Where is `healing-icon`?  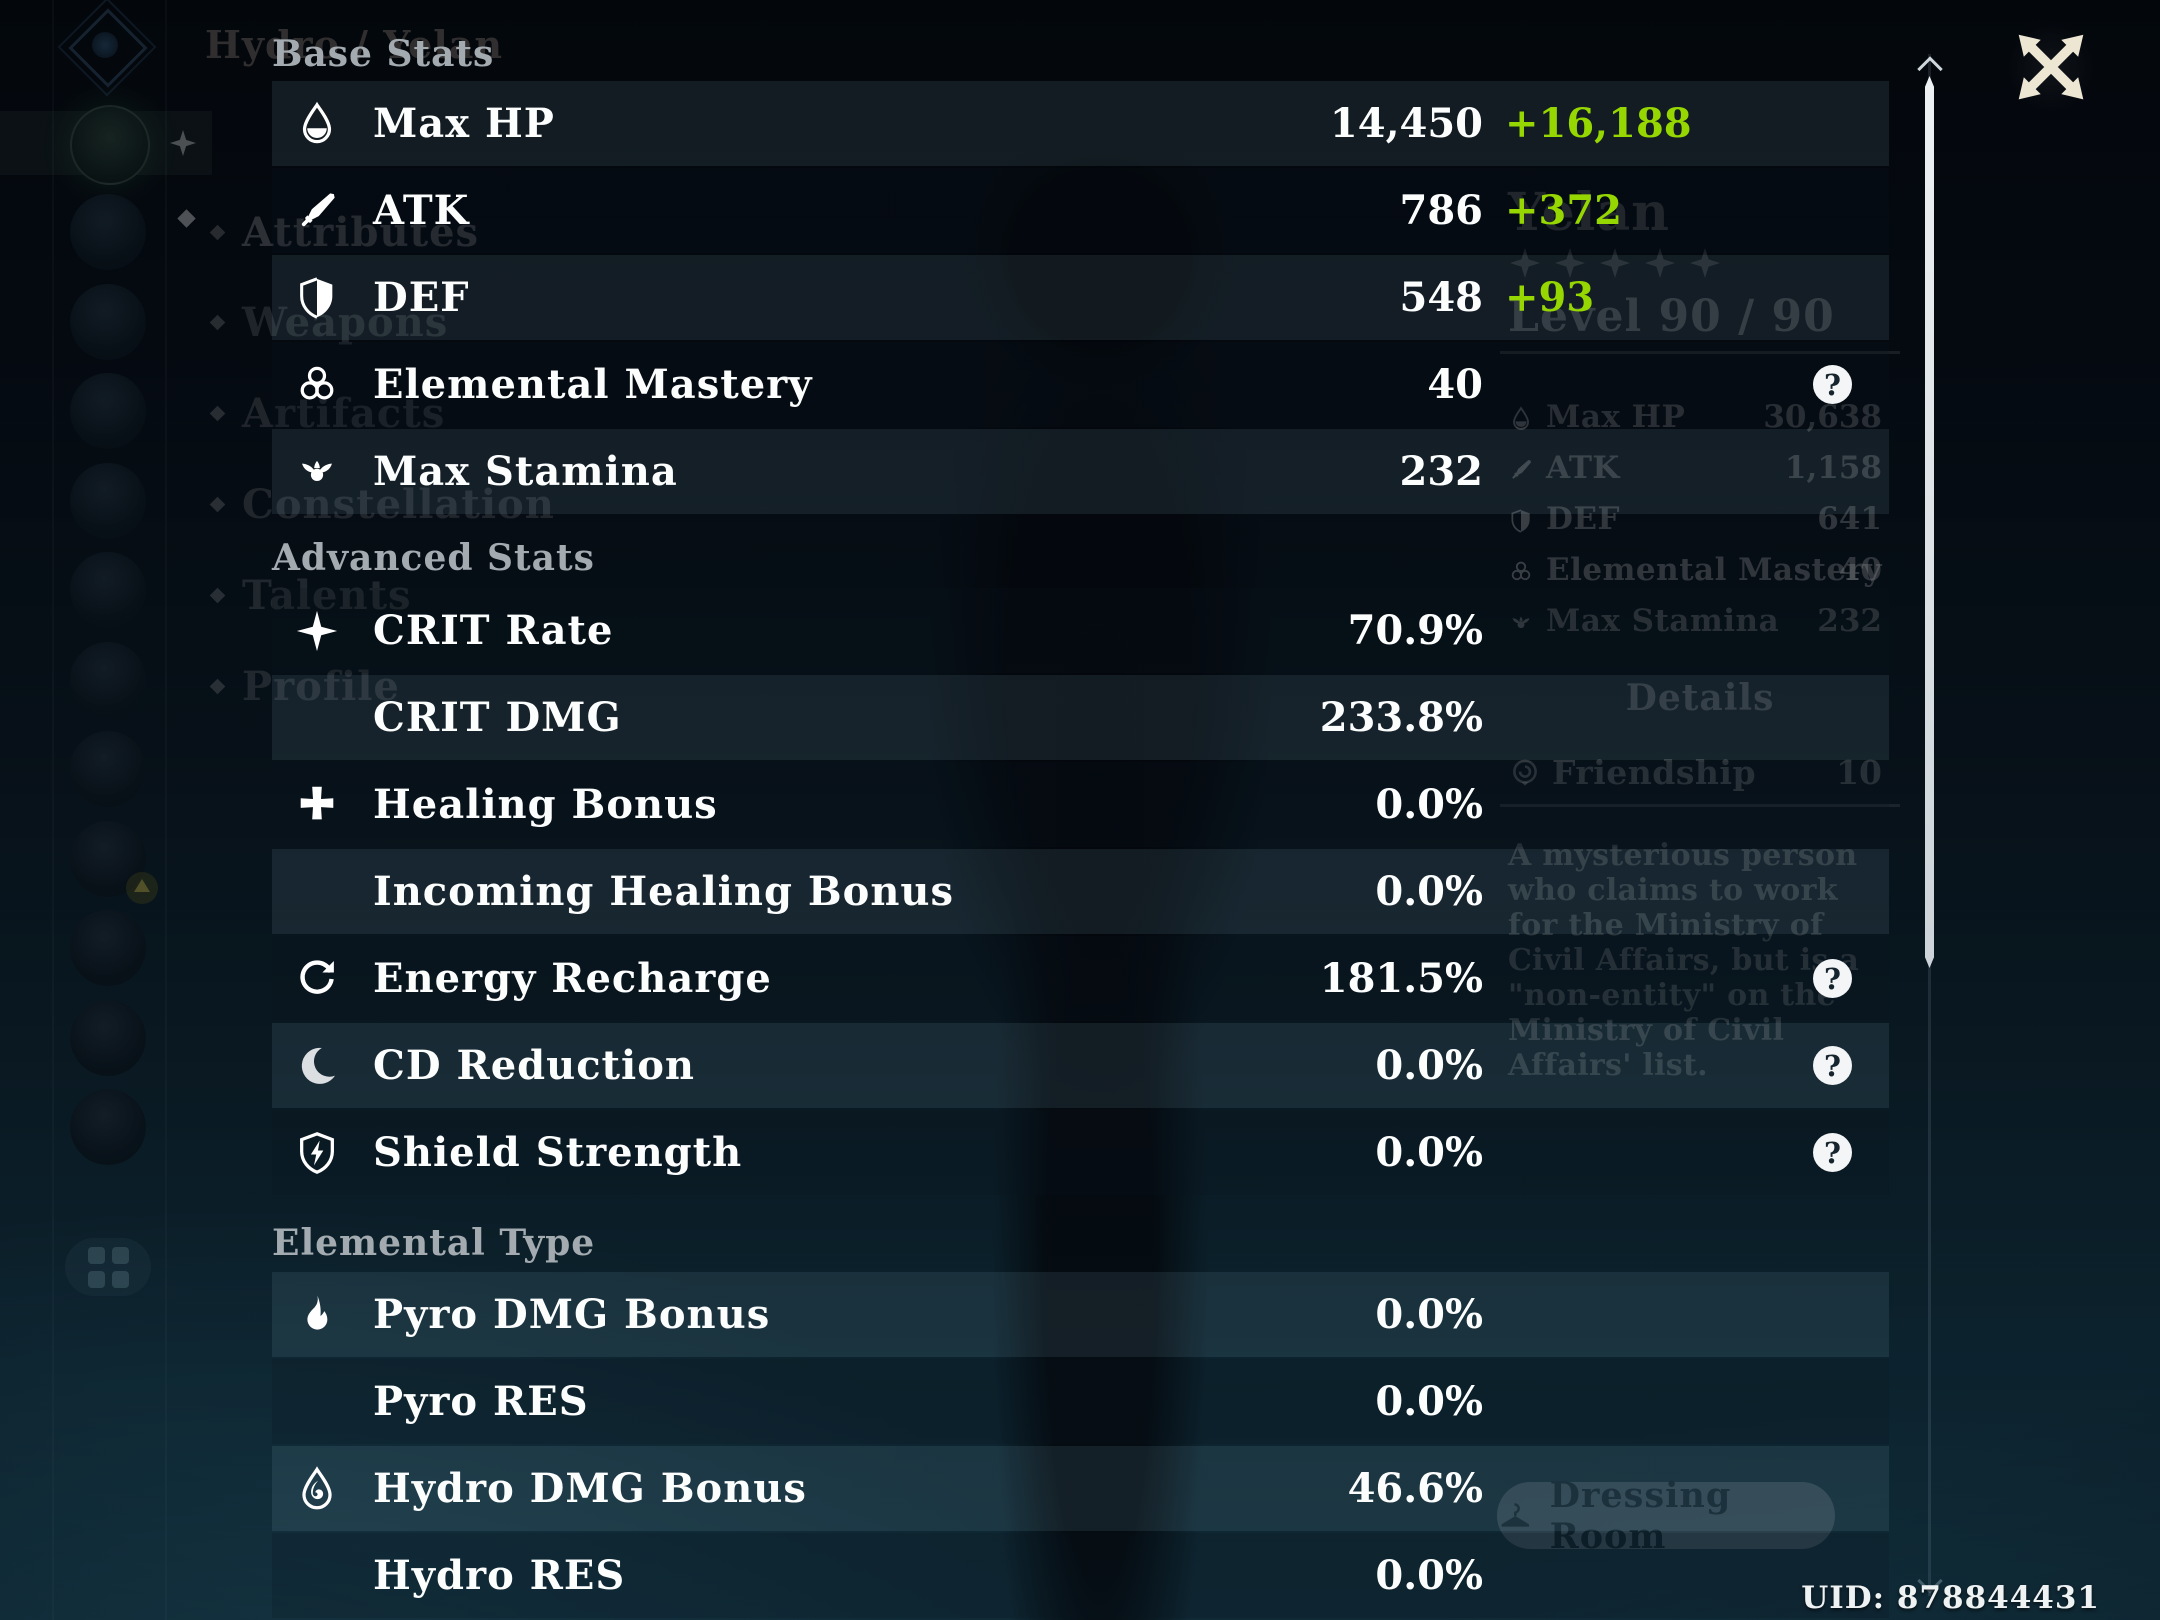
healing-icon is located at coordinates (317, 805).